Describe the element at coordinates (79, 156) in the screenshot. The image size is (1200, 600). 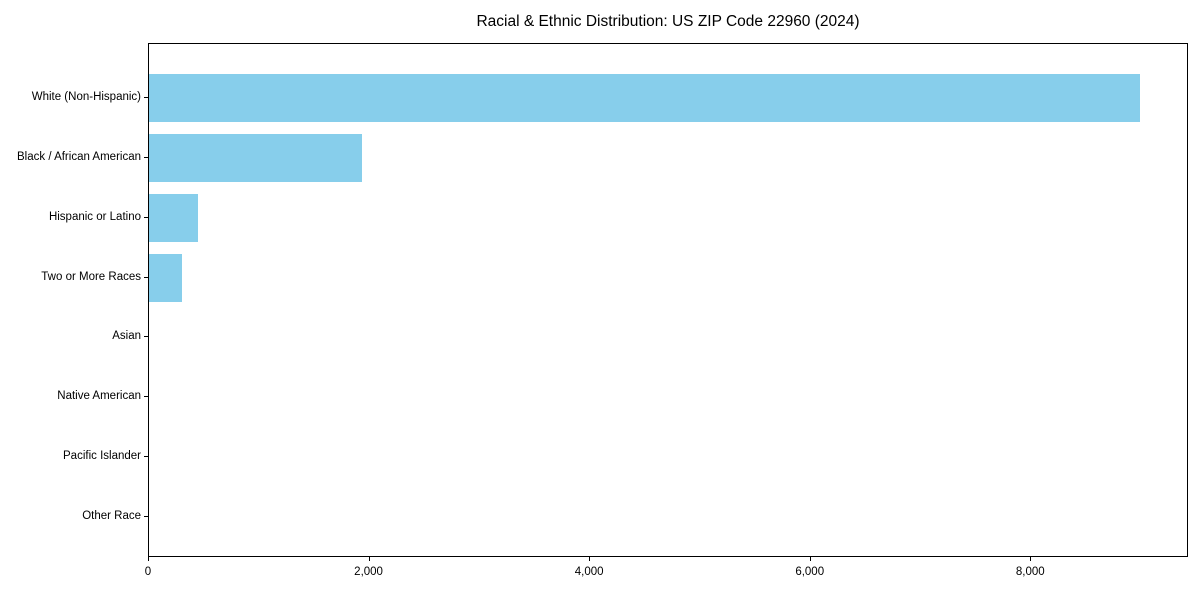
I see `y-axis-label: Black / African American` at that location.